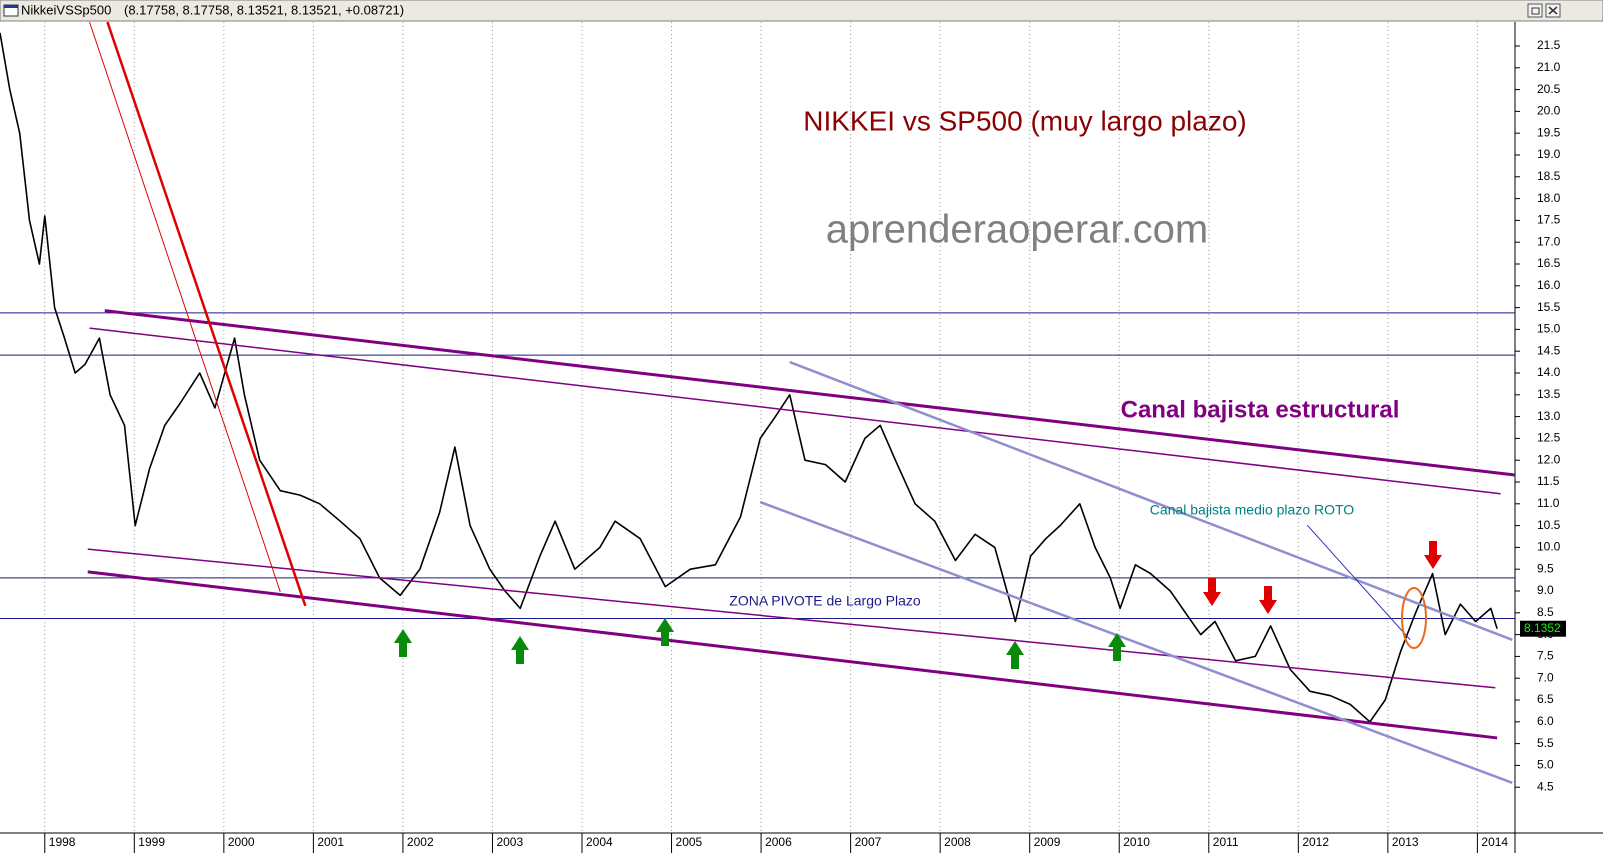 This screenshot has height=853, width=1603. What do you see at coordinates (1136, 842) in the screenshot?
I see `x-tick-label: 2010` at bounding box center [1136, 842].